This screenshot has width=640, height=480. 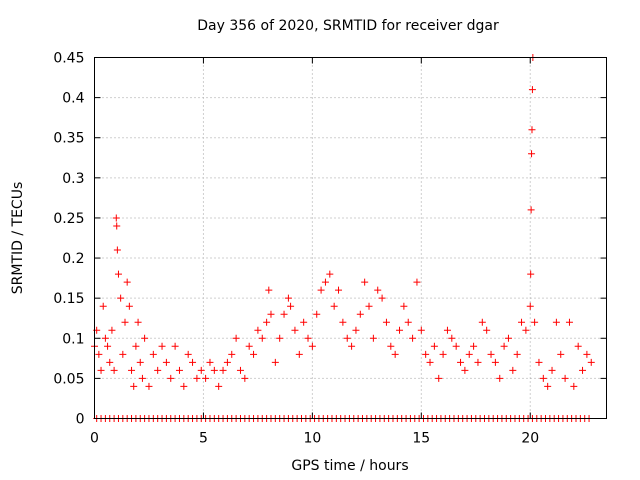 What do you see at coordinates (421, 439) in the screenshot?
I see `x-tick-label: 15` at bounding box center [421, 439].